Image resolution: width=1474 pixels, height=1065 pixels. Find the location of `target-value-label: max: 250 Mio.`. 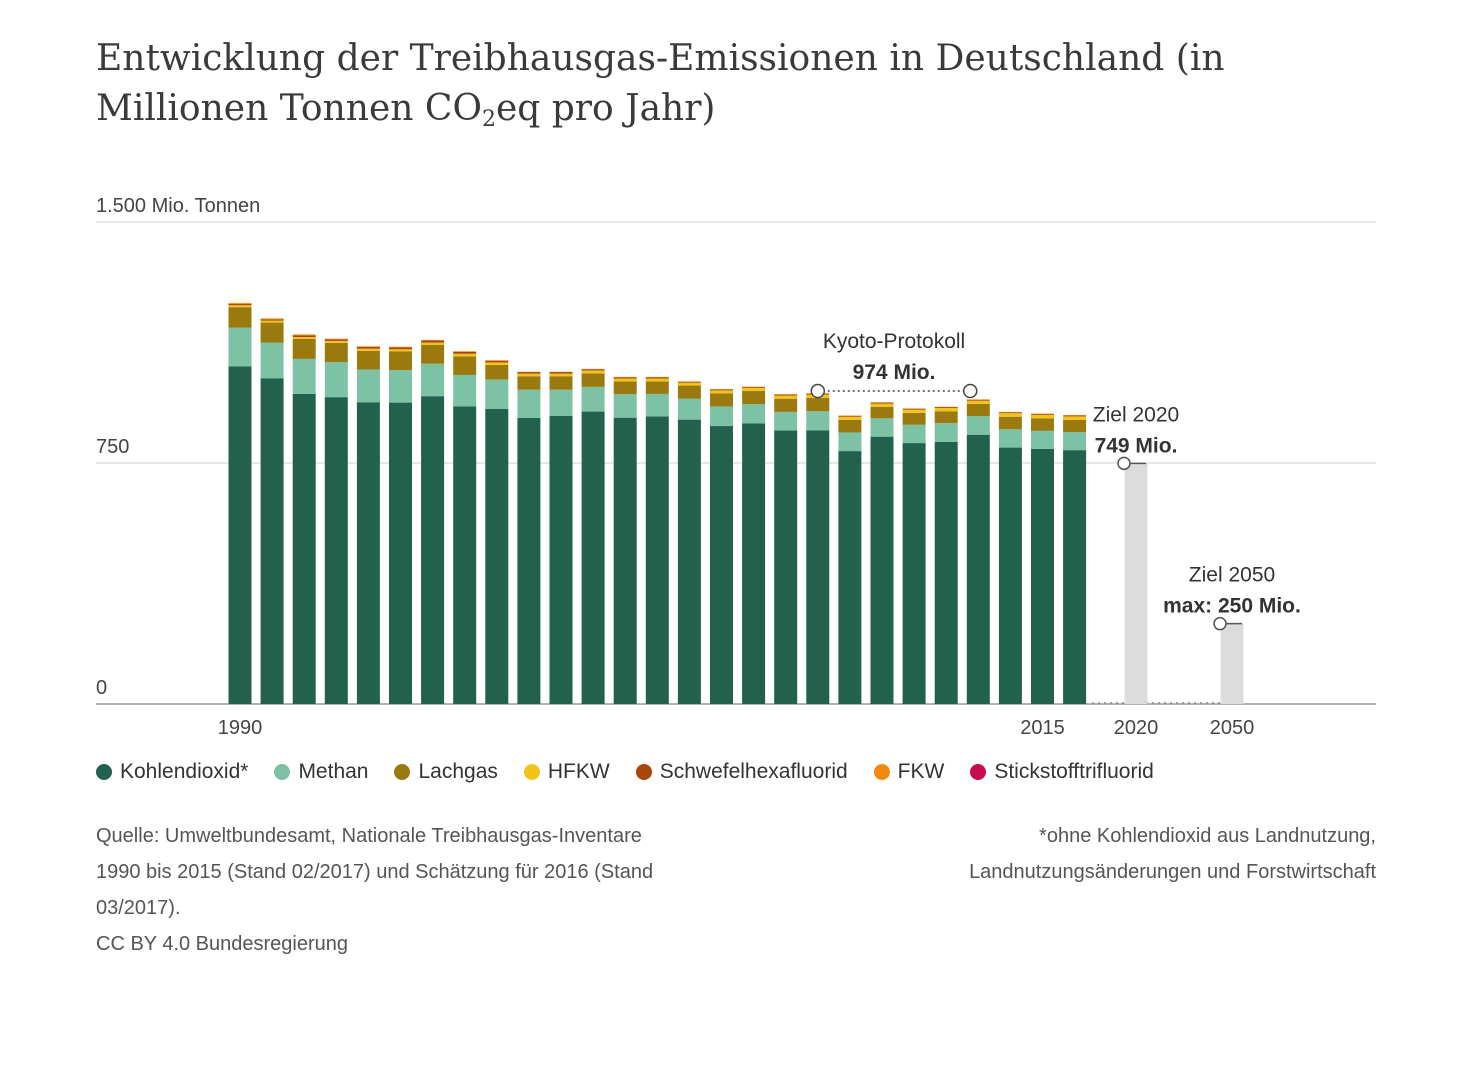

target-value-label: max: 250 Mio. is located at coordinates (1232, 606).